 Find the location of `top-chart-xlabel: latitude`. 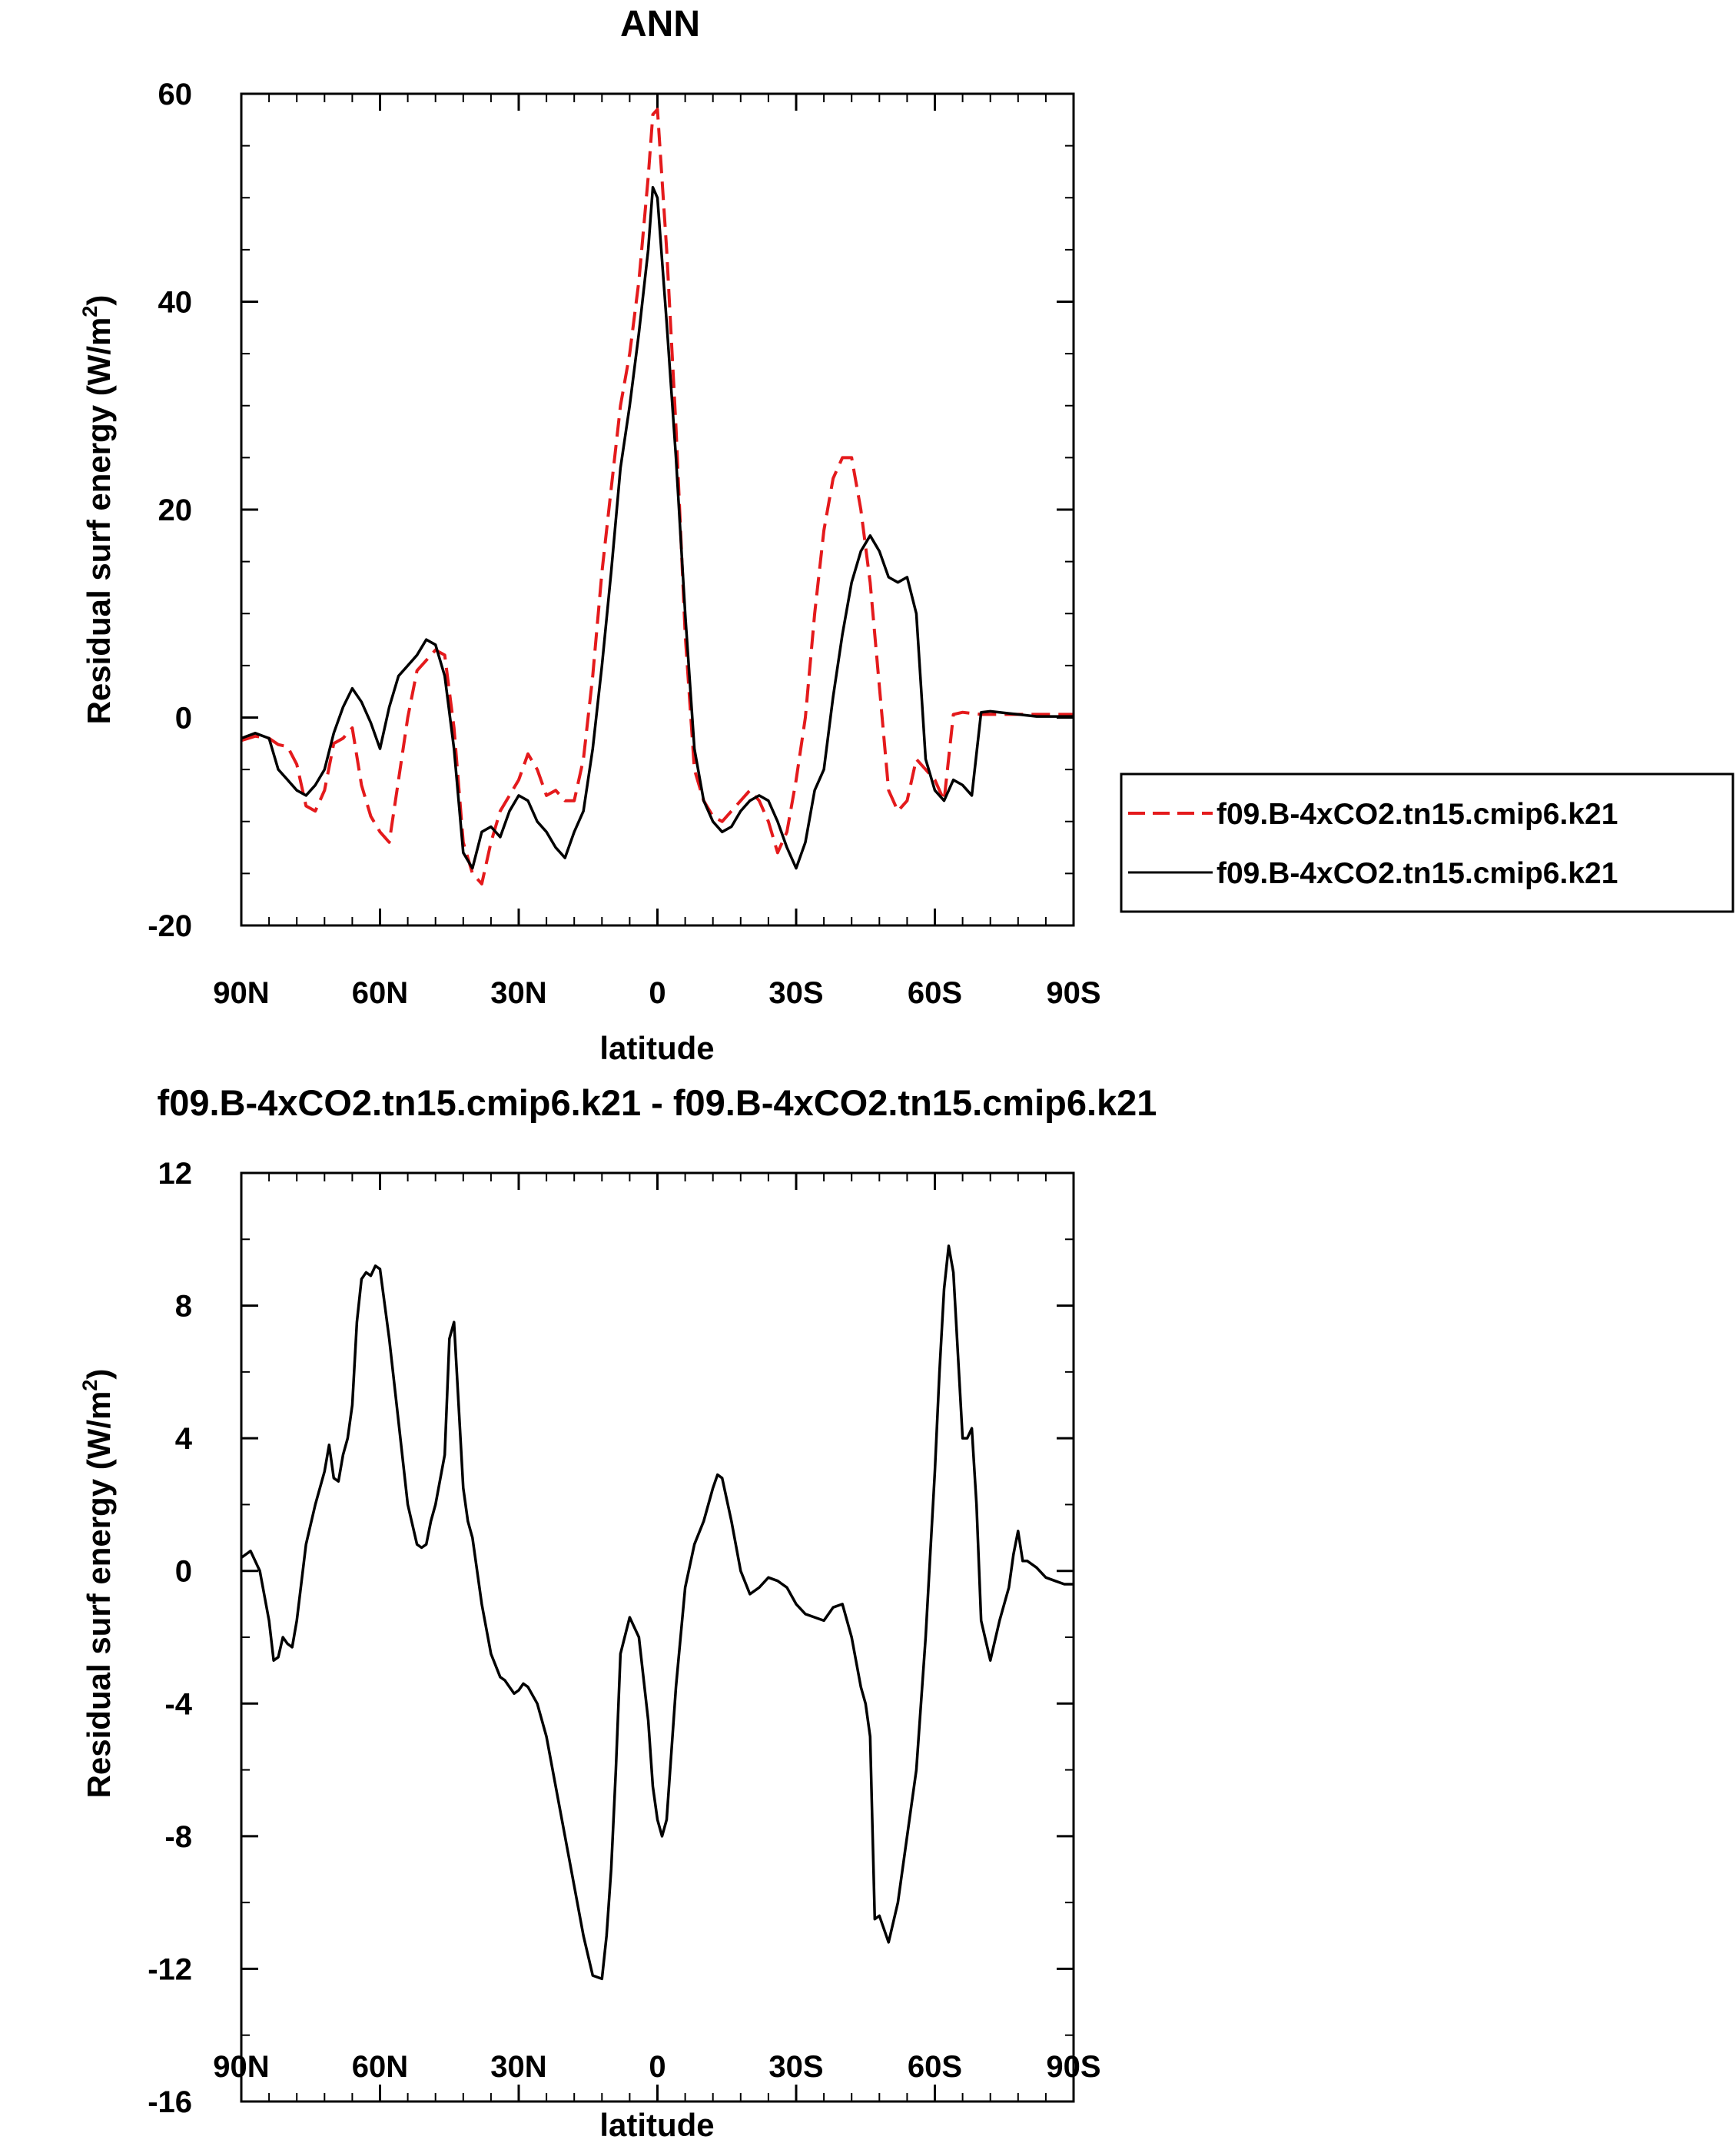

top-chart-xlabel: latitude is located at coordinates (656, 1048).